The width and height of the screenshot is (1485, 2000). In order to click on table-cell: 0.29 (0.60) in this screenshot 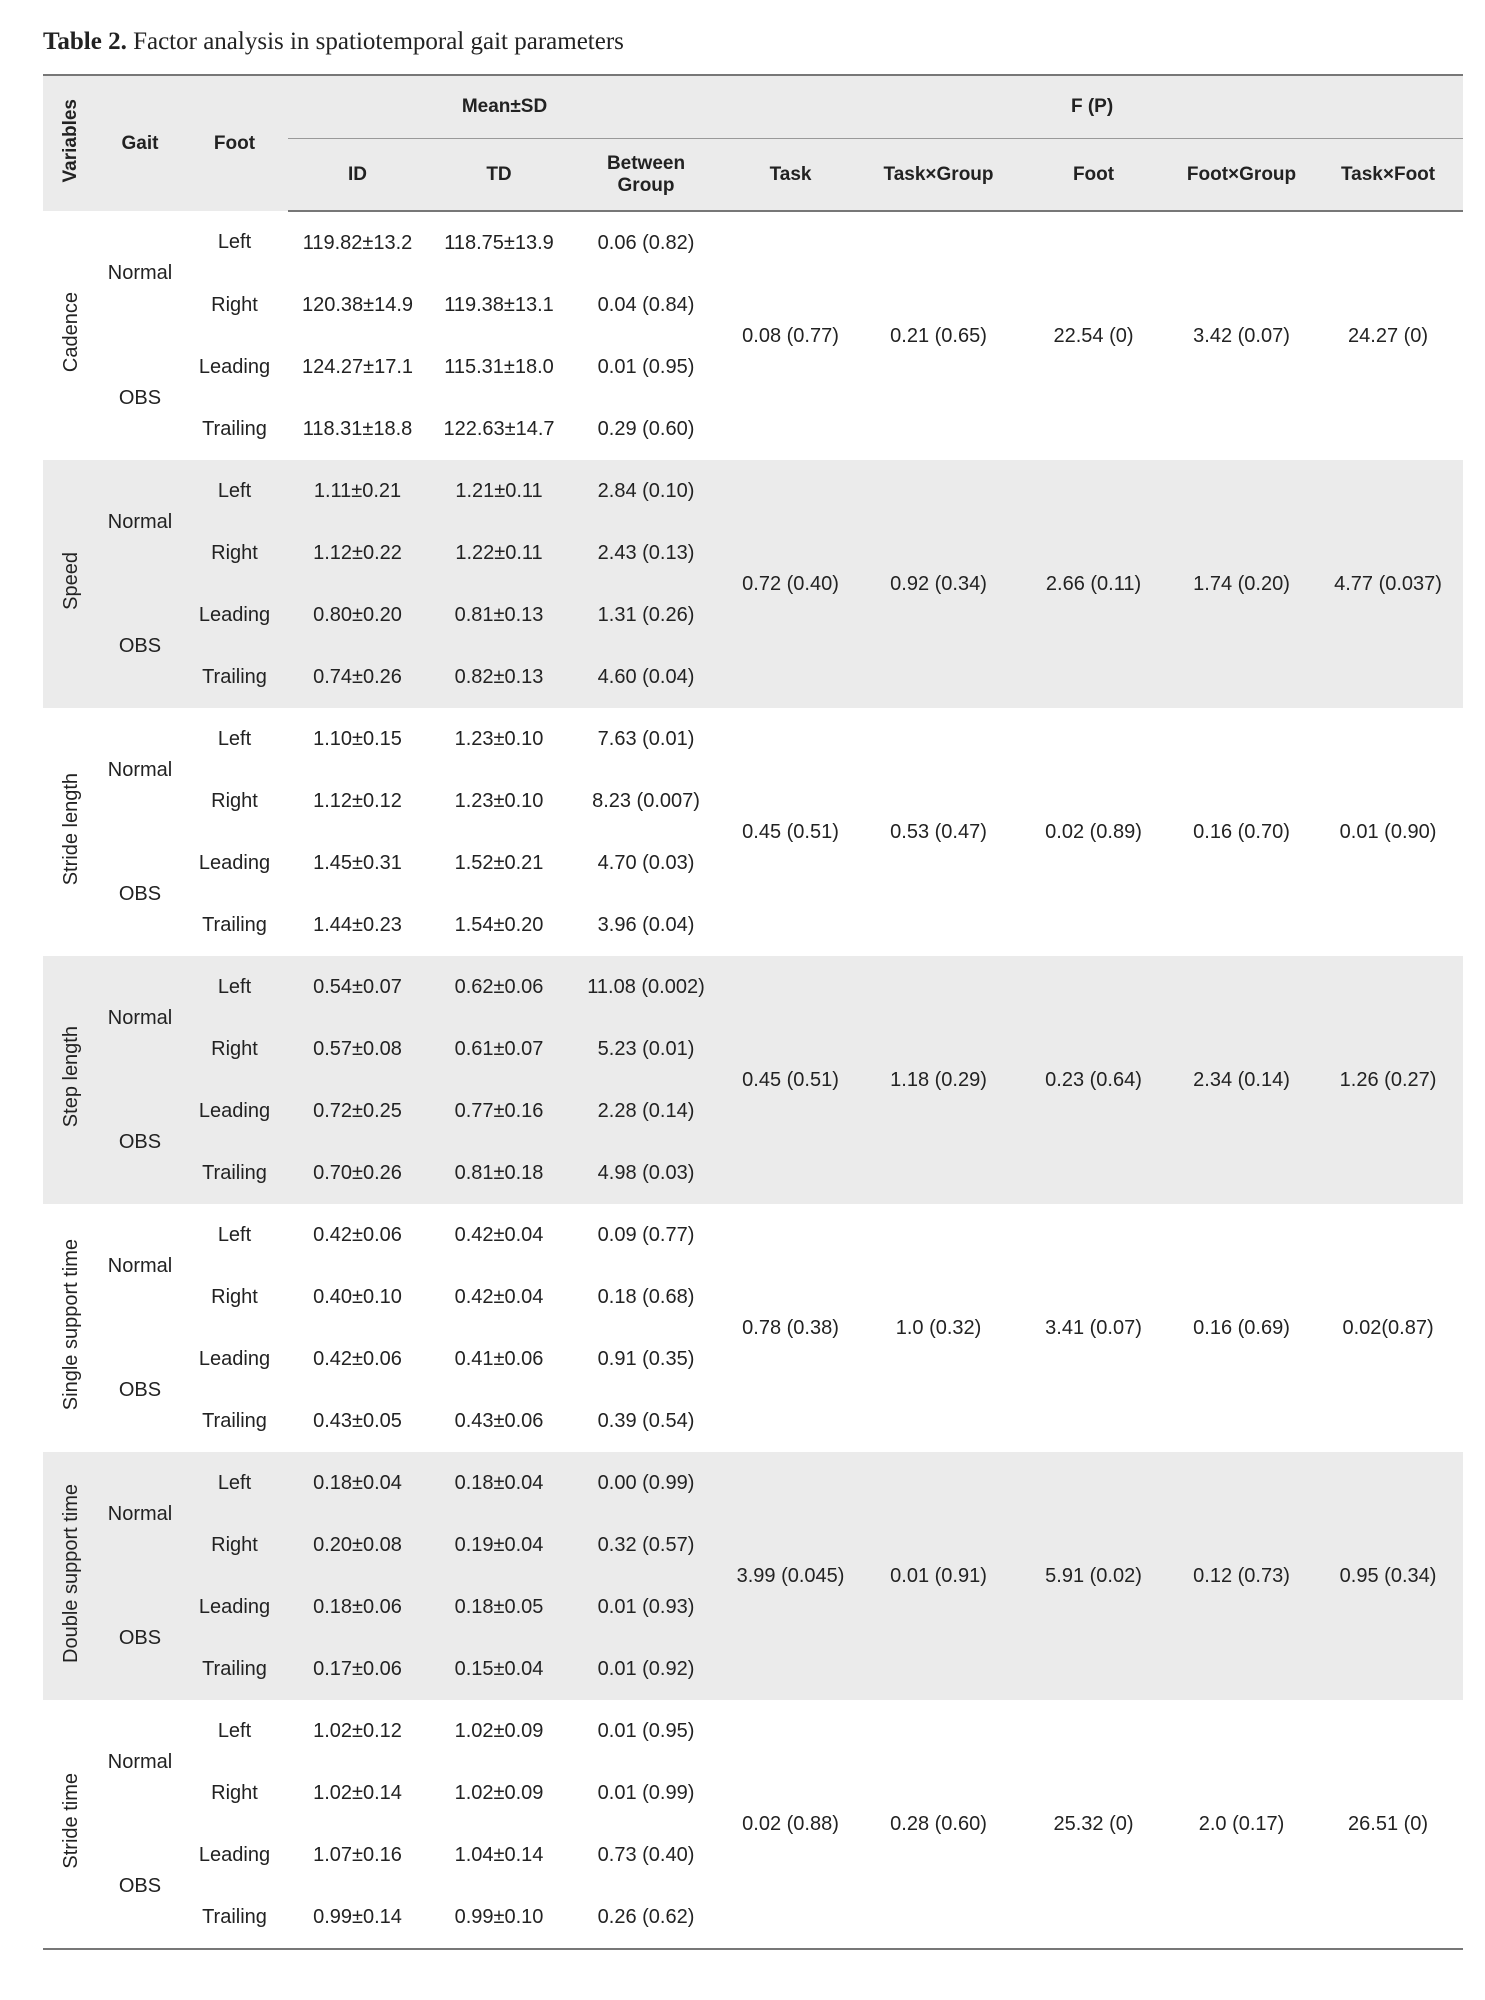, I will do `click(646, 428)`.